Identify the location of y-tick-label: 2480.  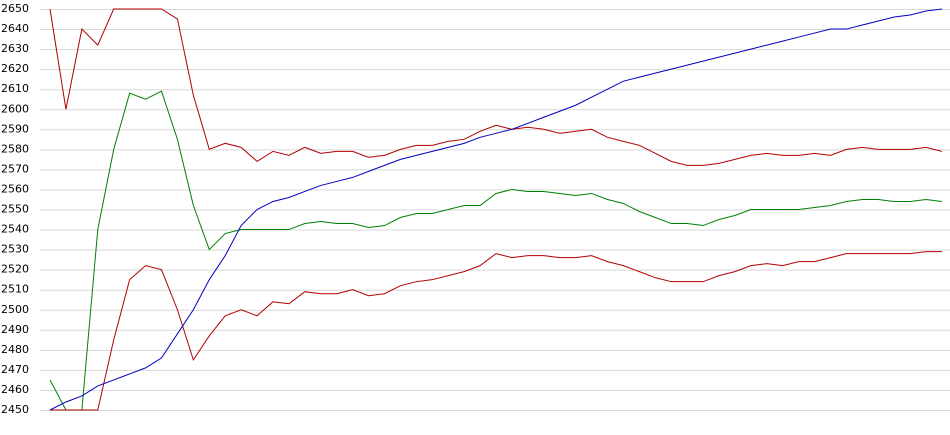
(15, 349).